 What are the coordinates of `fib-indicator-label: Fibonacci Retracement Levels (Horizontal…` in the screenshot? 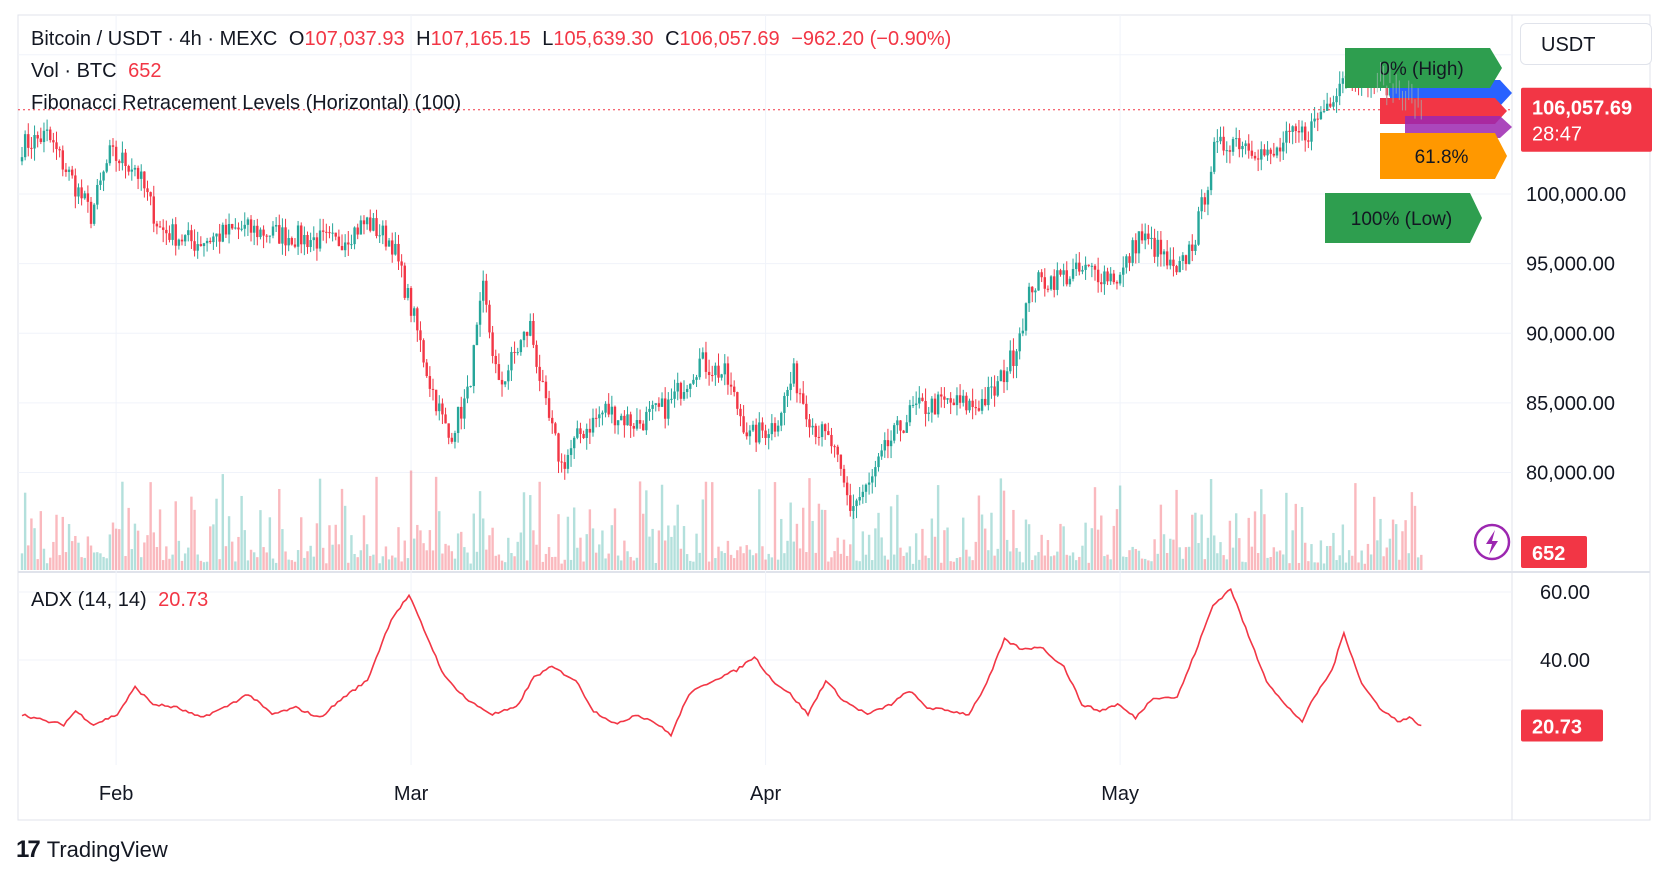 It's located at (246, 103).